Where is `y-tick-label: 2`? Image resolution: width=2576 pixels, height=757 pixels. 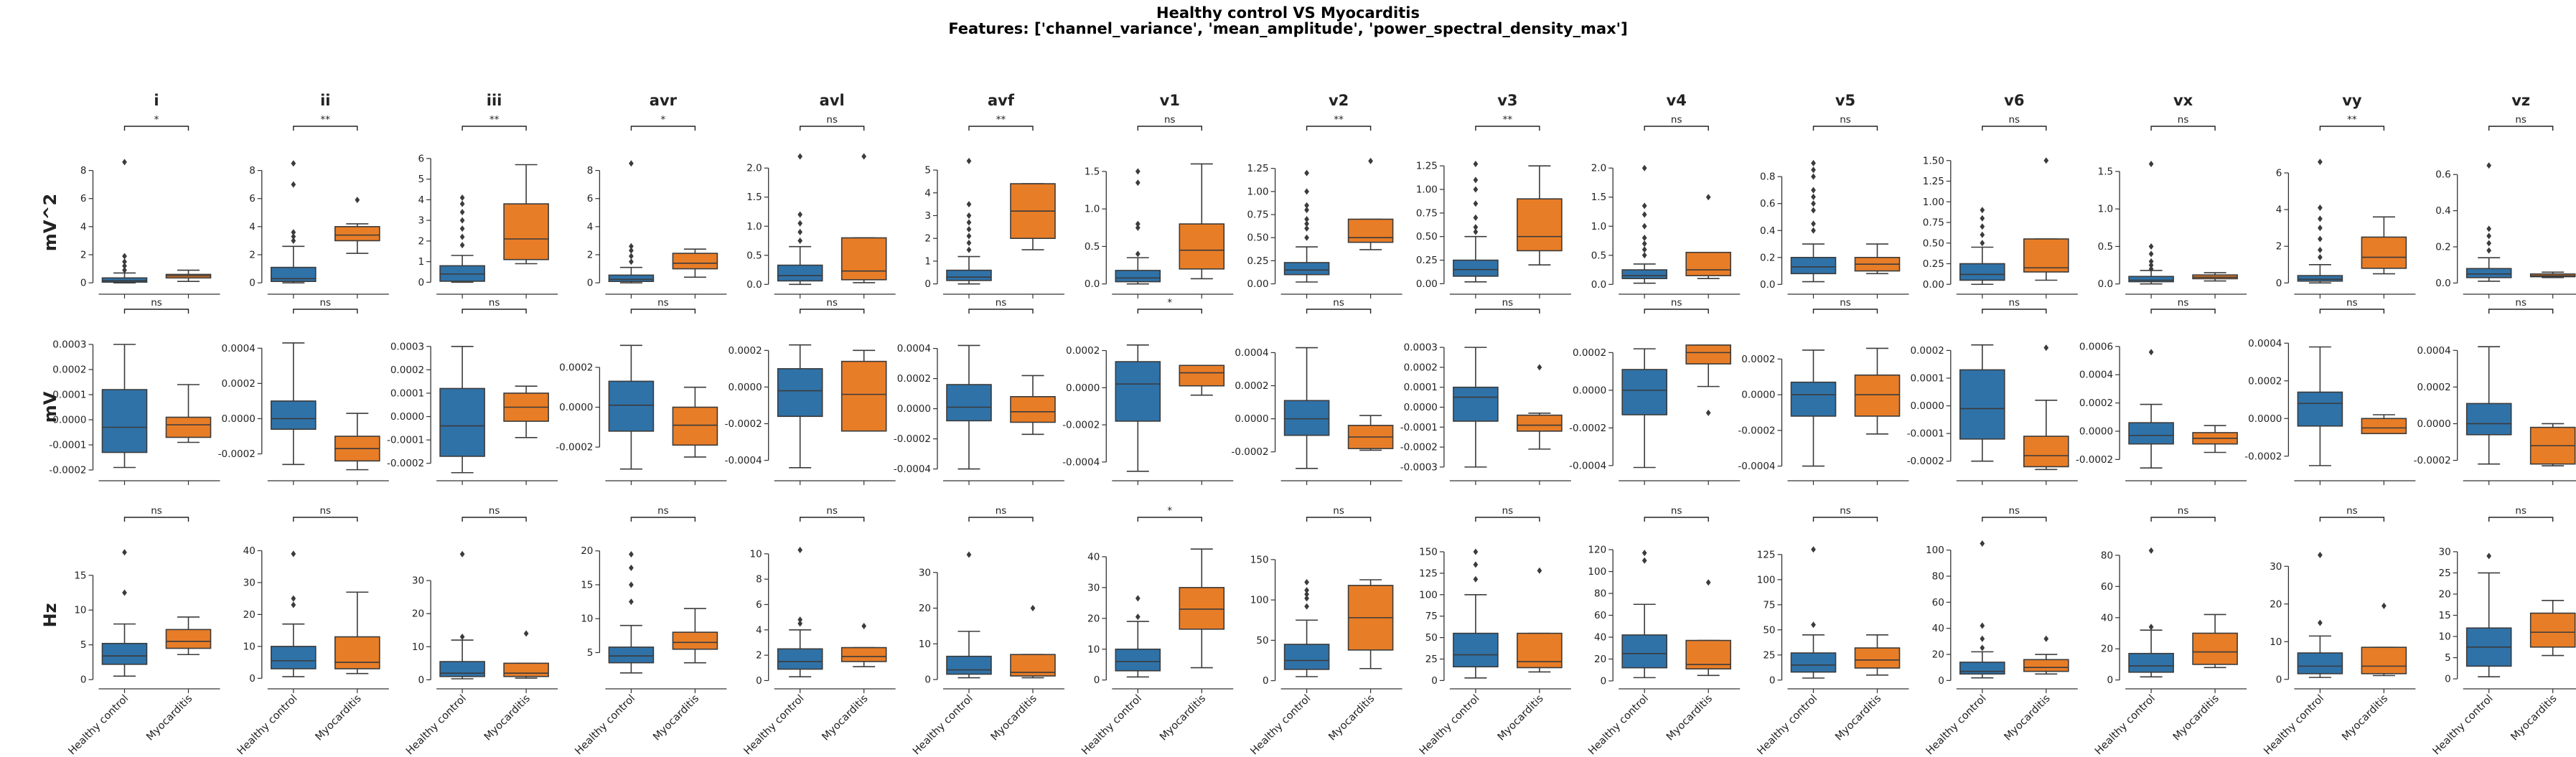
y-tick-label: 2 is located at coordinates (759, 656).